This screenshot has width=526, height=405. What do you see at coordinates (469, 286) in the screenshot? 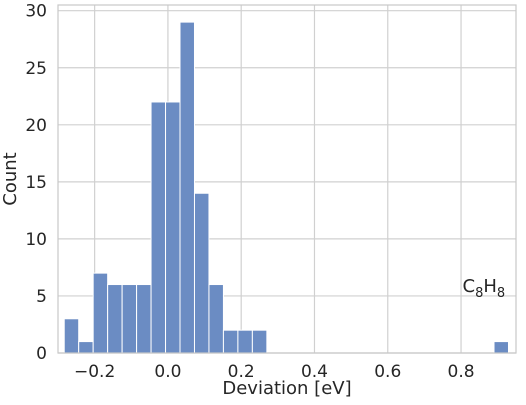
I see `annotation-base: C` at bounding box center [469, 286].